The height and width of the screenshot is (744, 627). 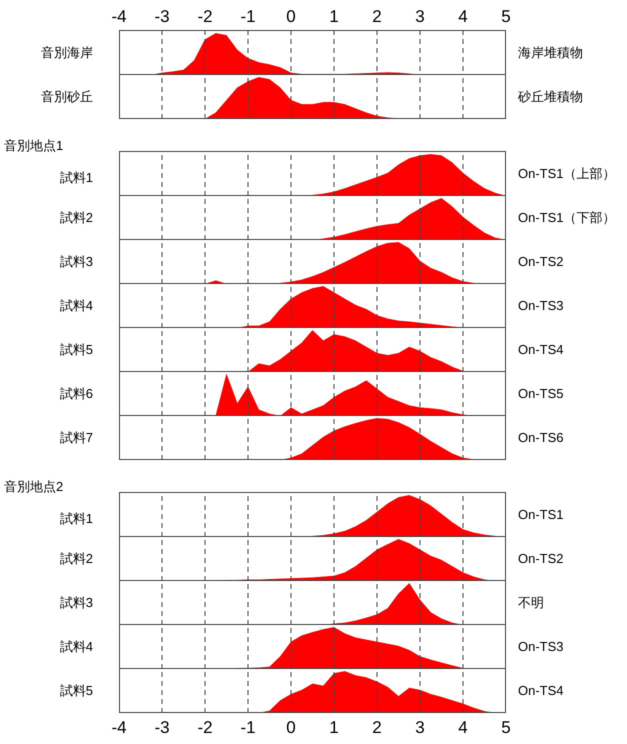 I want to click on y2-axis-title: 海岸堆積物, so click(x=550, y=53).